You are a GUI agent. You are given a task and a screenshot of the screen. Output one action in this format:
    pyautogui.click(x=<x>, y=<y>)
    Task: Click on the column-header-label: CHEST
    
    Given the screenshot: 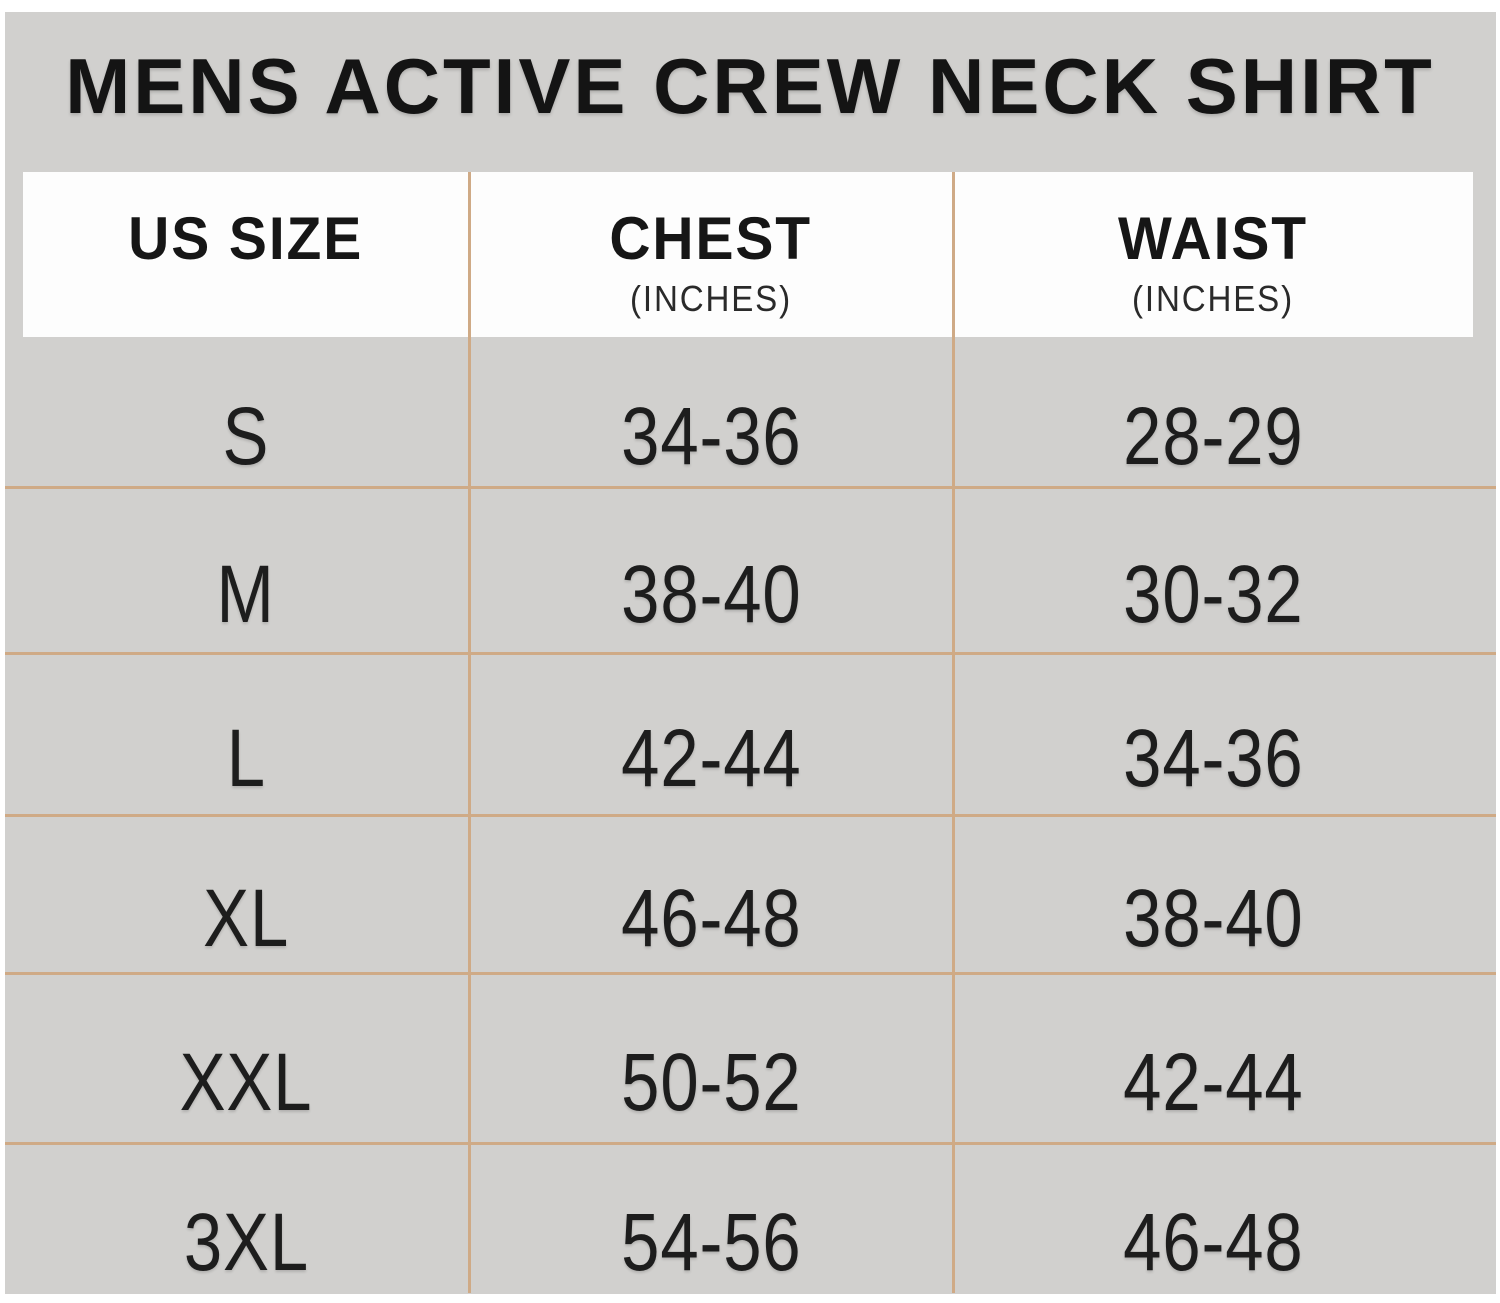 What is the action you would take?
    pyautogui.click(x=711, y=238)
    